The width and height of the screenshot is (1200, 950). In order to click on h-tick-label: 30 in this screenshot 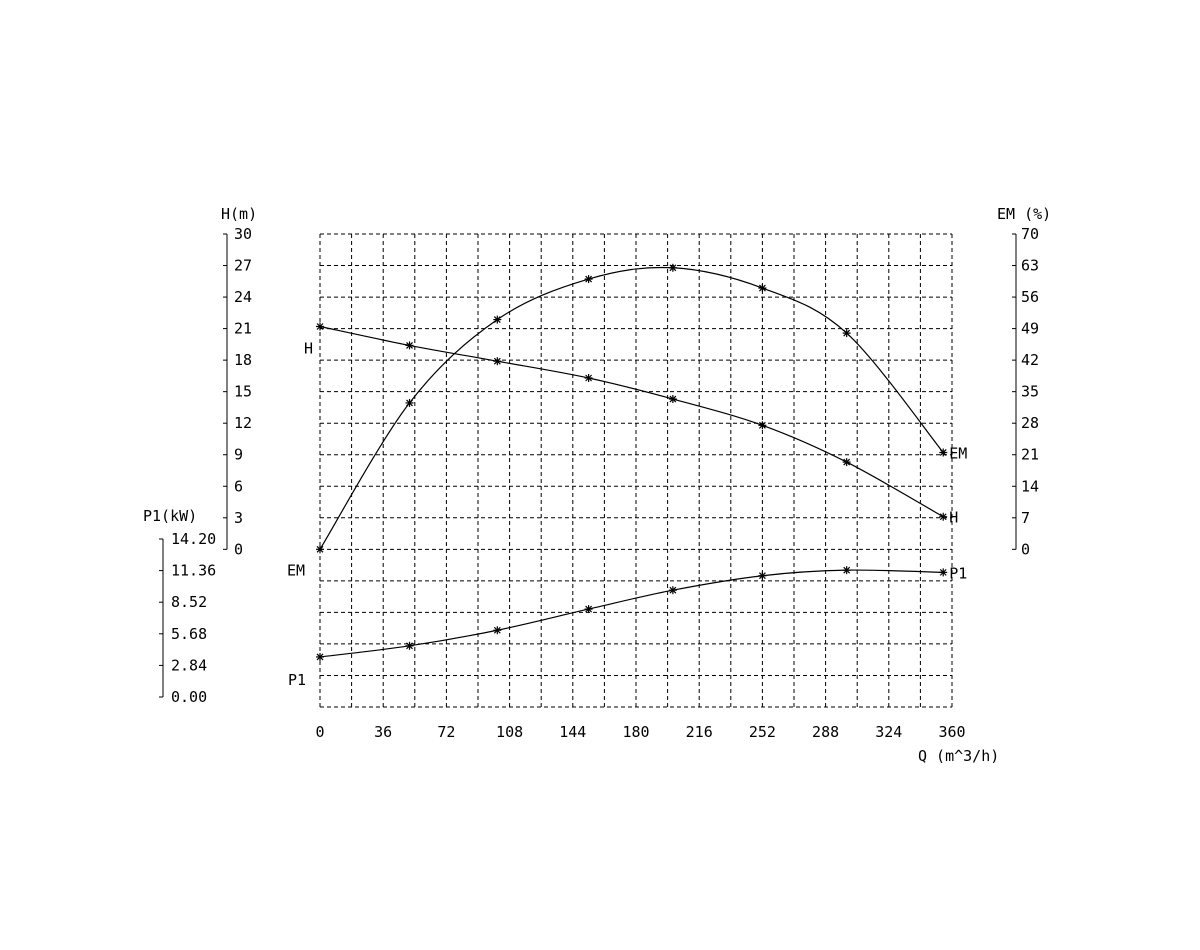, I will do `click(243, 234)`.